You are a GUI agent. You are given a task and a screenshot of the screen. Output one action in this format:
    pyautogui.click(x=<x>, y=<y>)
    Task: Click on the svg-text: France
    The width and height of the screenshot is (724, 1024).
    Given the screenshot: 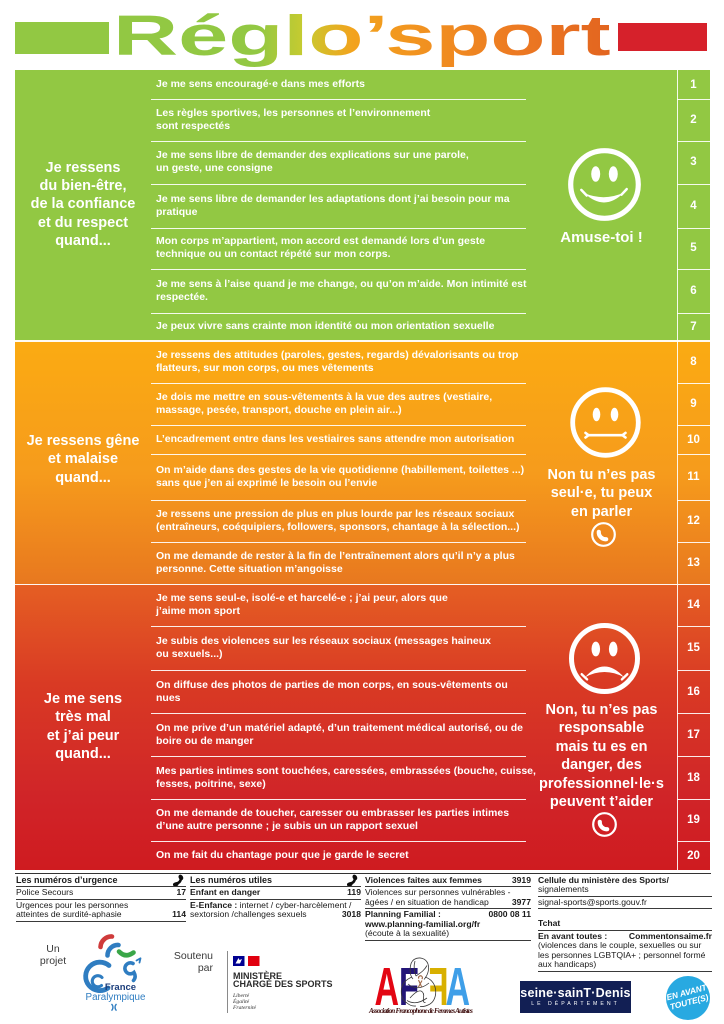 What is the action you would take?
    pyautogui.click(x=120, y=987)
    